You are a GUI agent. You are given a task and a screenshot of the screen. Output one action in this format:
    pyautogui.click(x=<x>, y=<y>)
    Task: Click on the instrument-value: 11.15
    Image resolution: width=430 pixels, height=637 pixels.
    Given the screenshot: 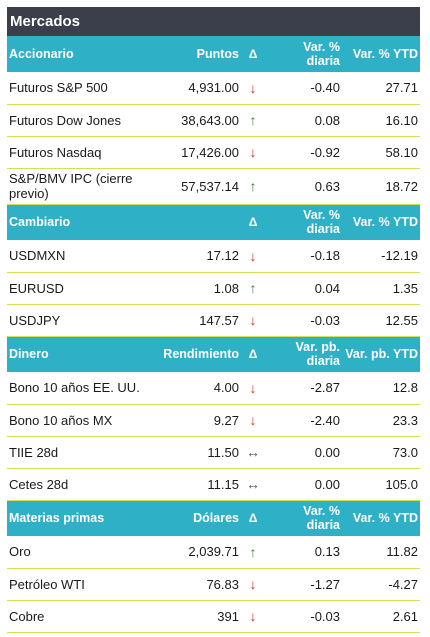 What is the action you would take?
    pyautogui.click(x=195, y=484)
    